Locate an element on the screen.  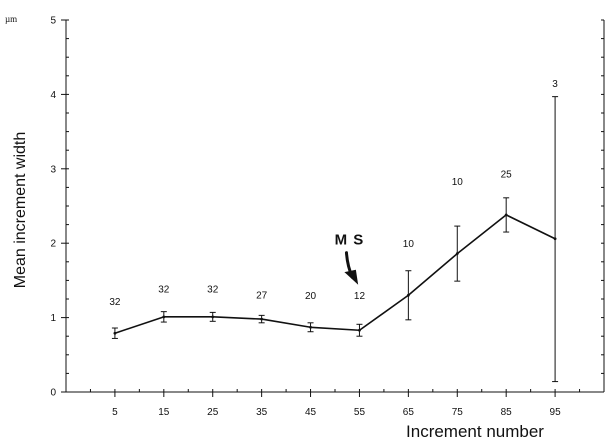
y-tick-label: 0 is located at coordinates (53, 393).